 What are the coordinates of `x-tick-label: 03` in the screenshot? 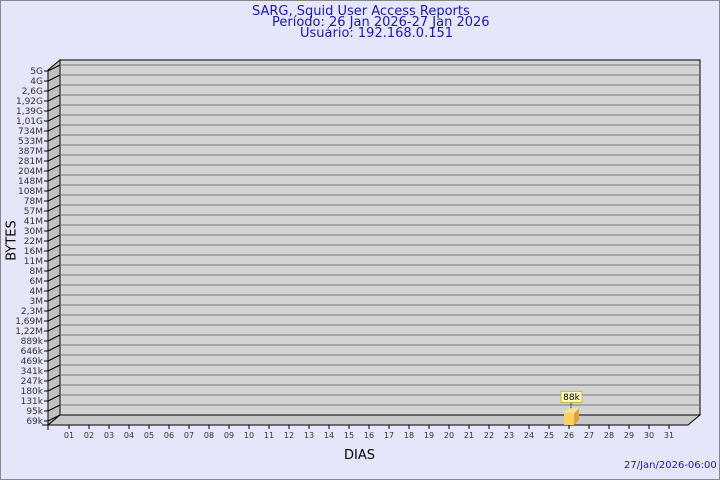 It's located at (109, 435).